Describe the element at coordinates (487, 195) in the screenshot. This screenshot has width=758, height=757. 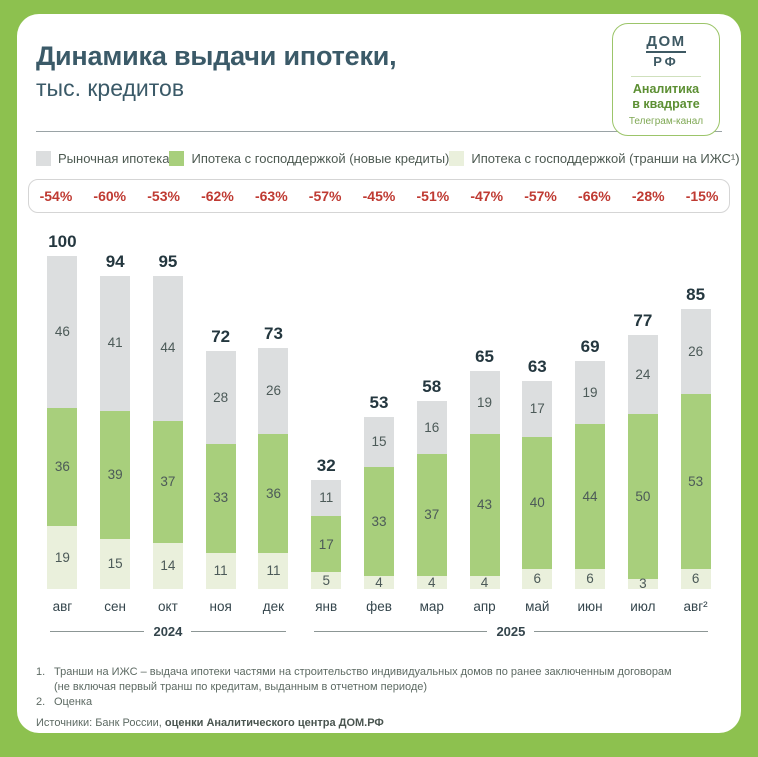
I see `yoy-value-апр: -47%` at that location.